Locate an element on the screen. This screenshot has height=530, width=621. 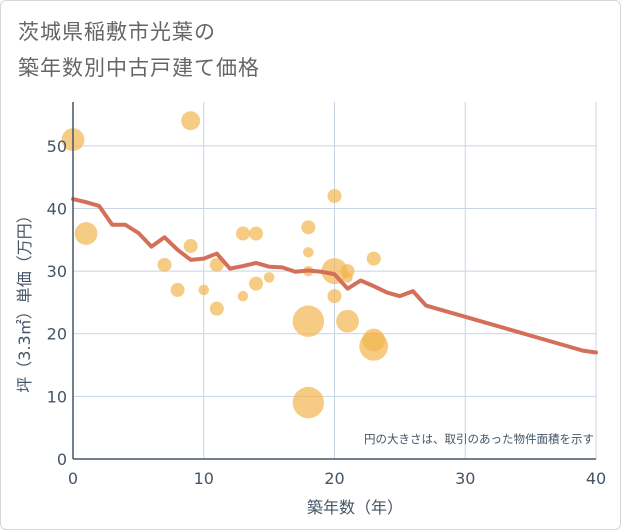
x-axis-label: 築年数（年） is located at coordinates (355, 507).